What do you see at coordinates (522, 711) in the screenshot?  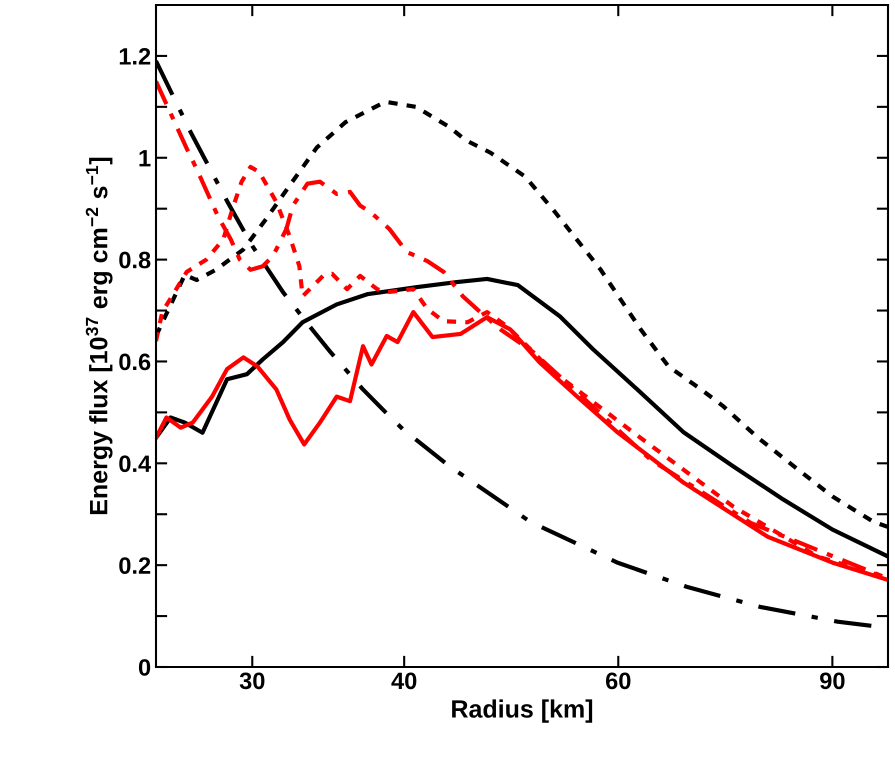 I see `x-axis-title: Radius [km]` at bounding box center [522, 711].